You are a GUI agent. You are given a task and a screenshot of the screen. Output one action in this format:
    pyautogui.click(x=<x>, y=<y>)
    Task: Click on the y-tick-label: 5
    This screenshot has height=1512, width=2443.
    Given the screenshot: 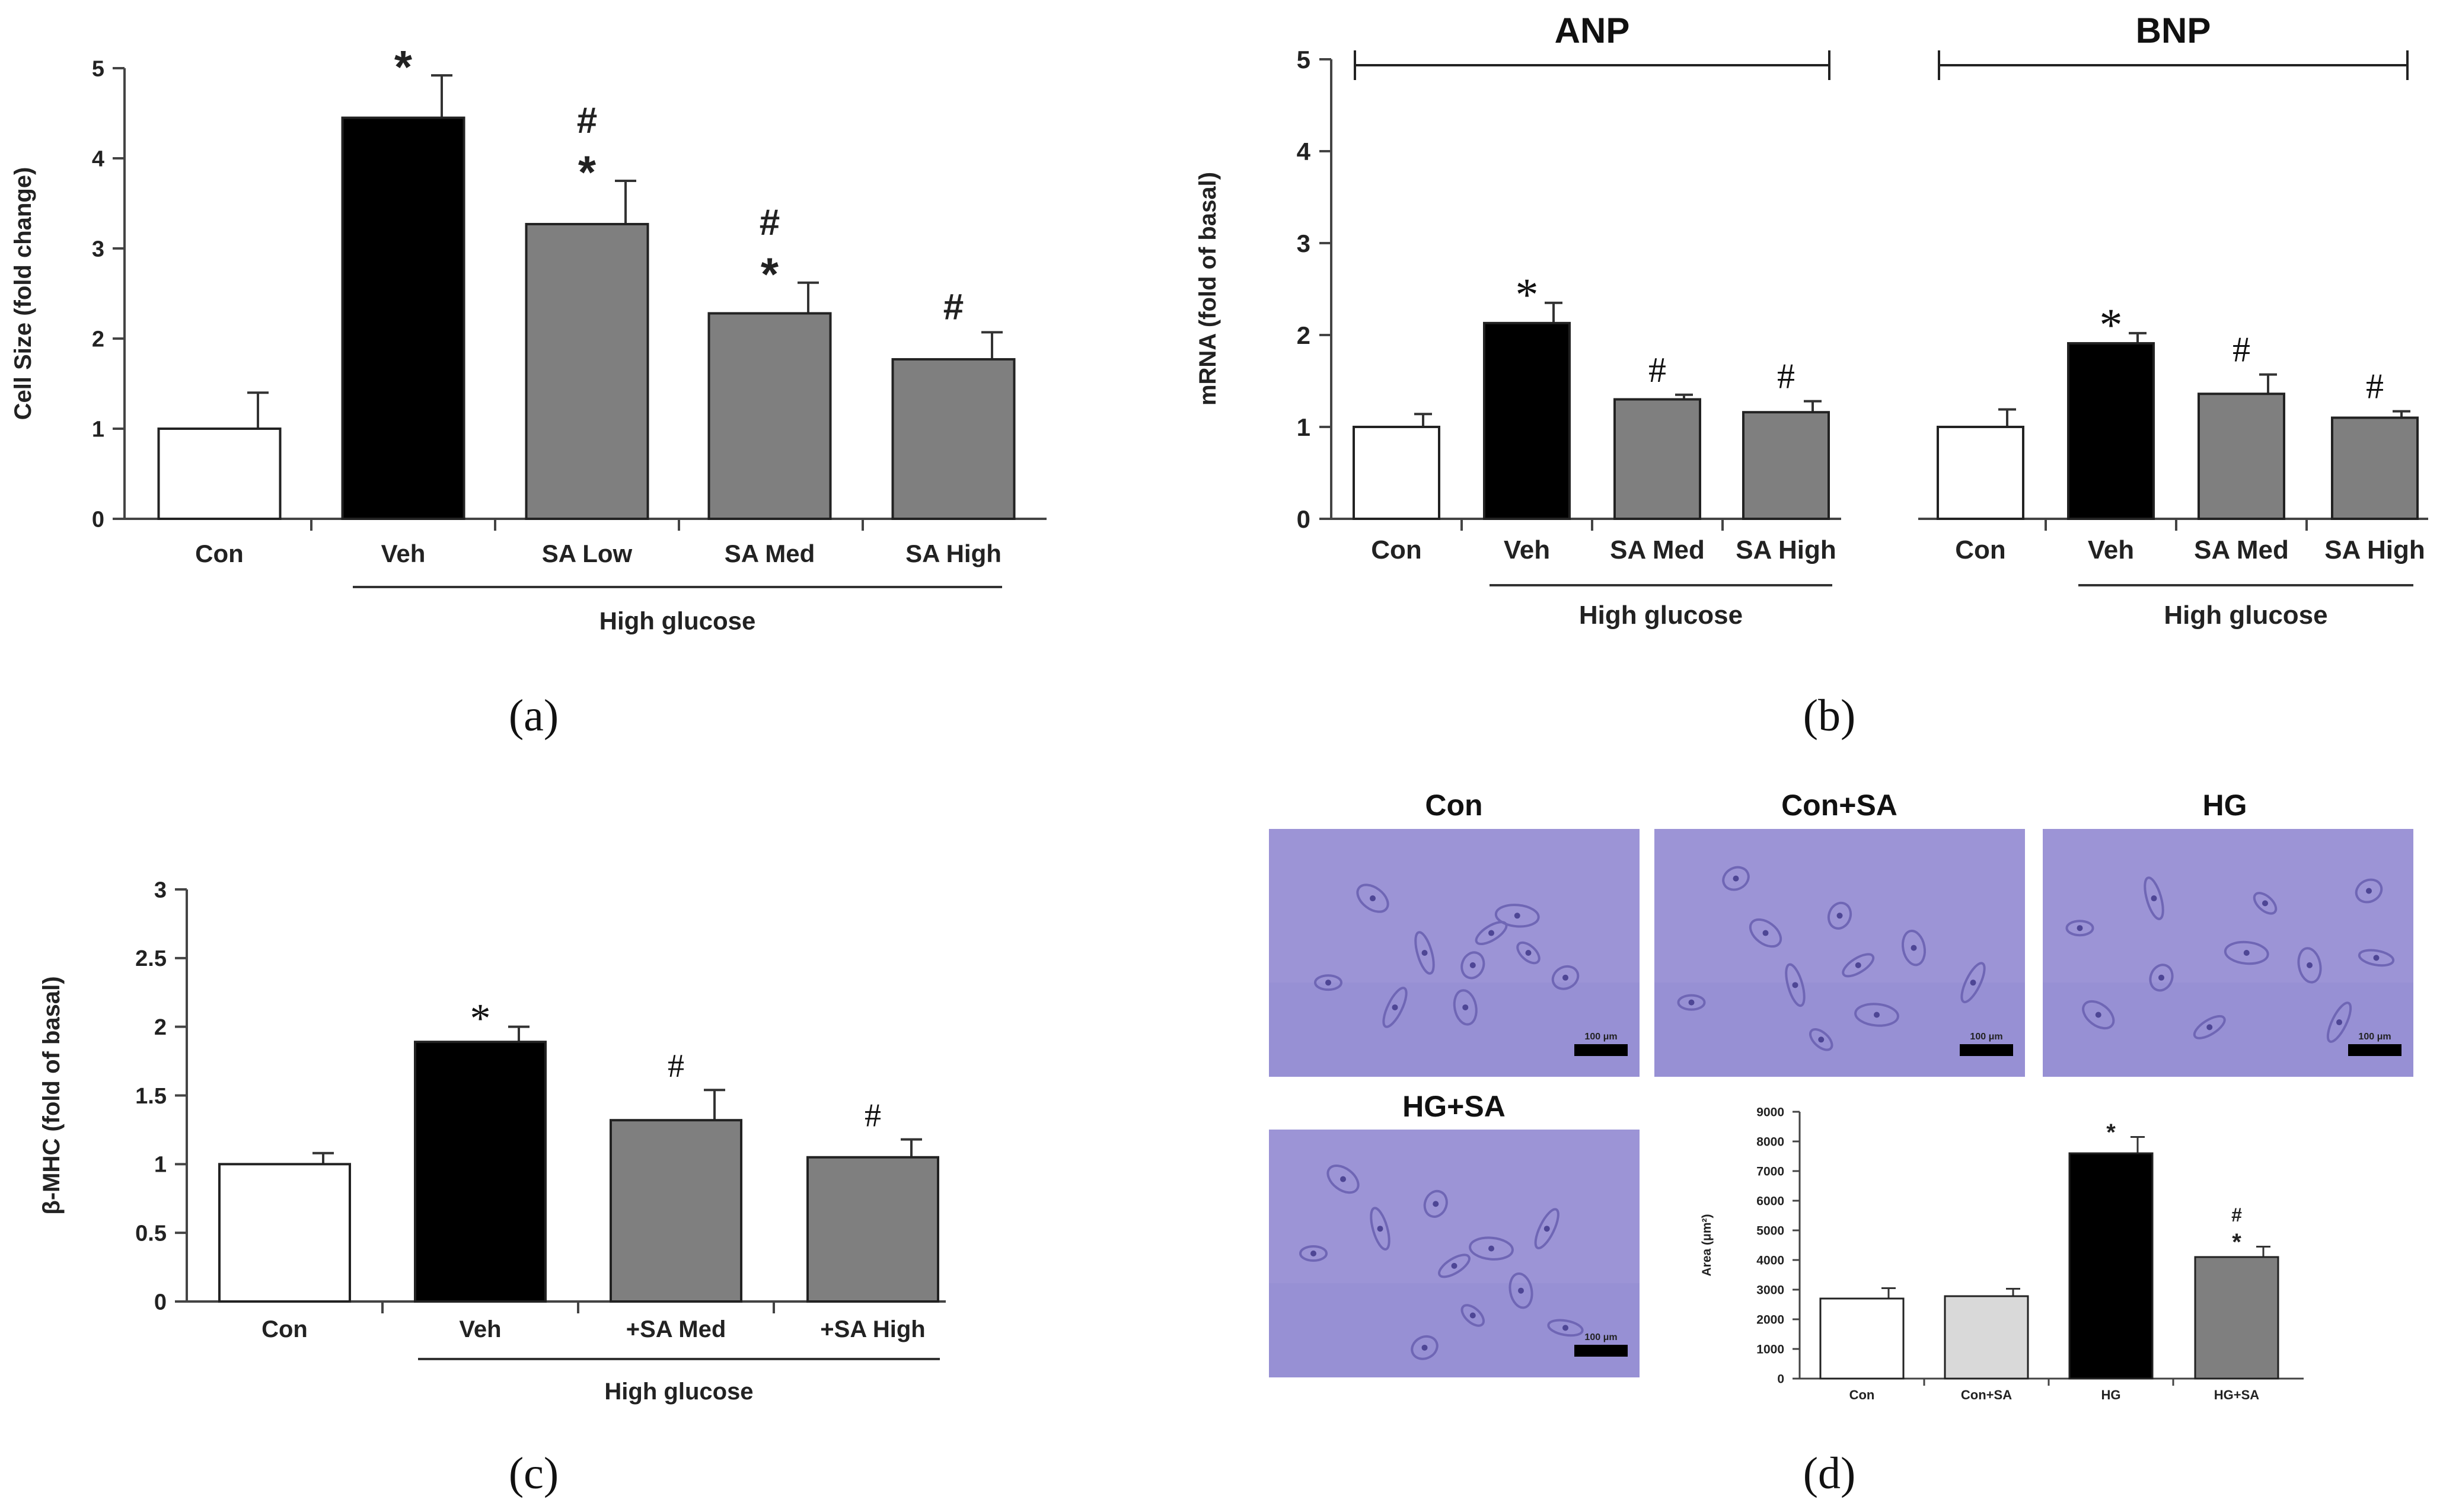 What is the action you would take?
    pyautogui.click(x=98, y=68)
    